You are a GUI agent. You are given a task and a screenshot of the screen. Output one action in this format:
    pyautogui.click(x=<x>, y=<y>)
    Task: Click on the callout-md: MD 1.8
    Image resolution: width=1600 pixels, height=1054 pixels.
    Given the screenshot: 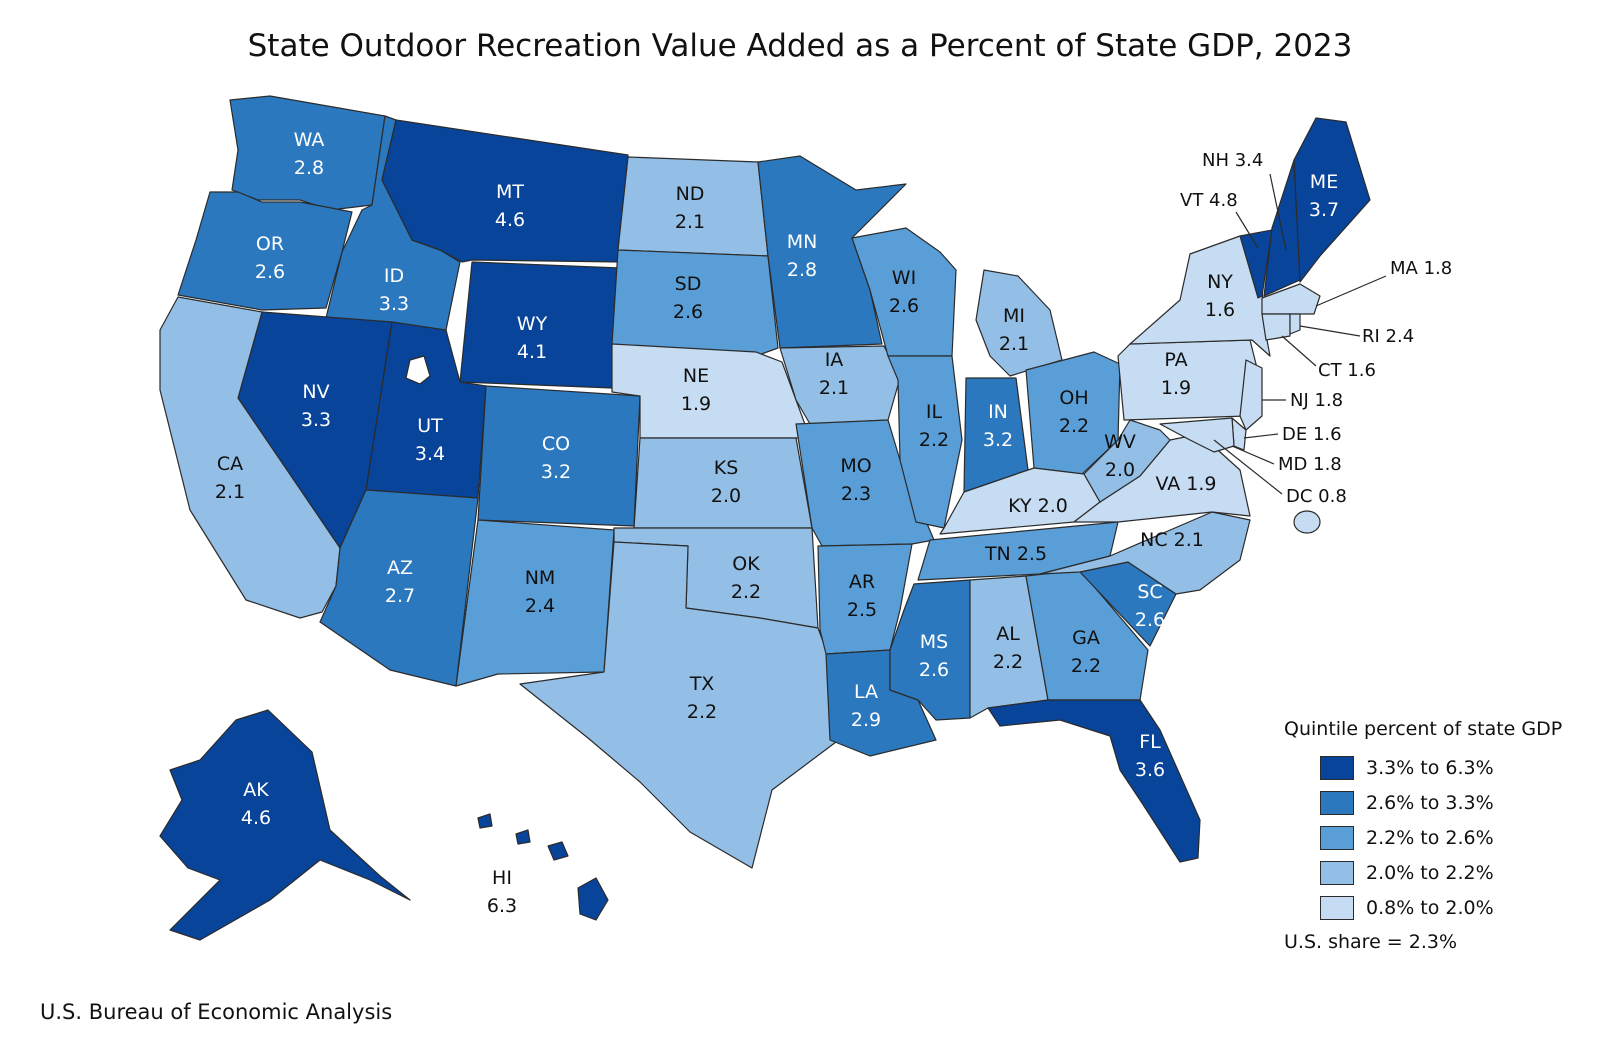 What is the action you would take?
    pyautogui.click(x=1310, y=464)
    